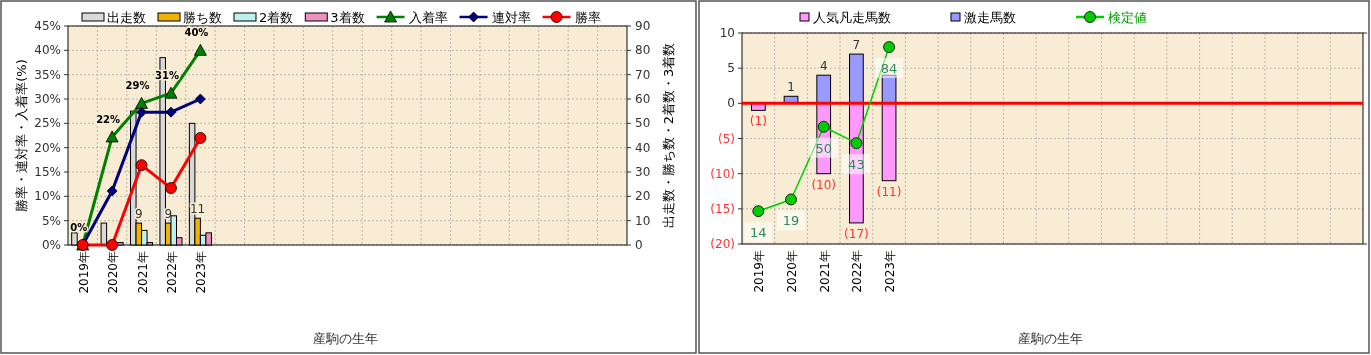 The width and height of the screenshot is (1371, 355). What do you see at coordinates (668, 135) in the screenshot?
I see `y2-axis-title: 出走数・勝ち数・2着数・3着数` at bounding box center [668, 135].